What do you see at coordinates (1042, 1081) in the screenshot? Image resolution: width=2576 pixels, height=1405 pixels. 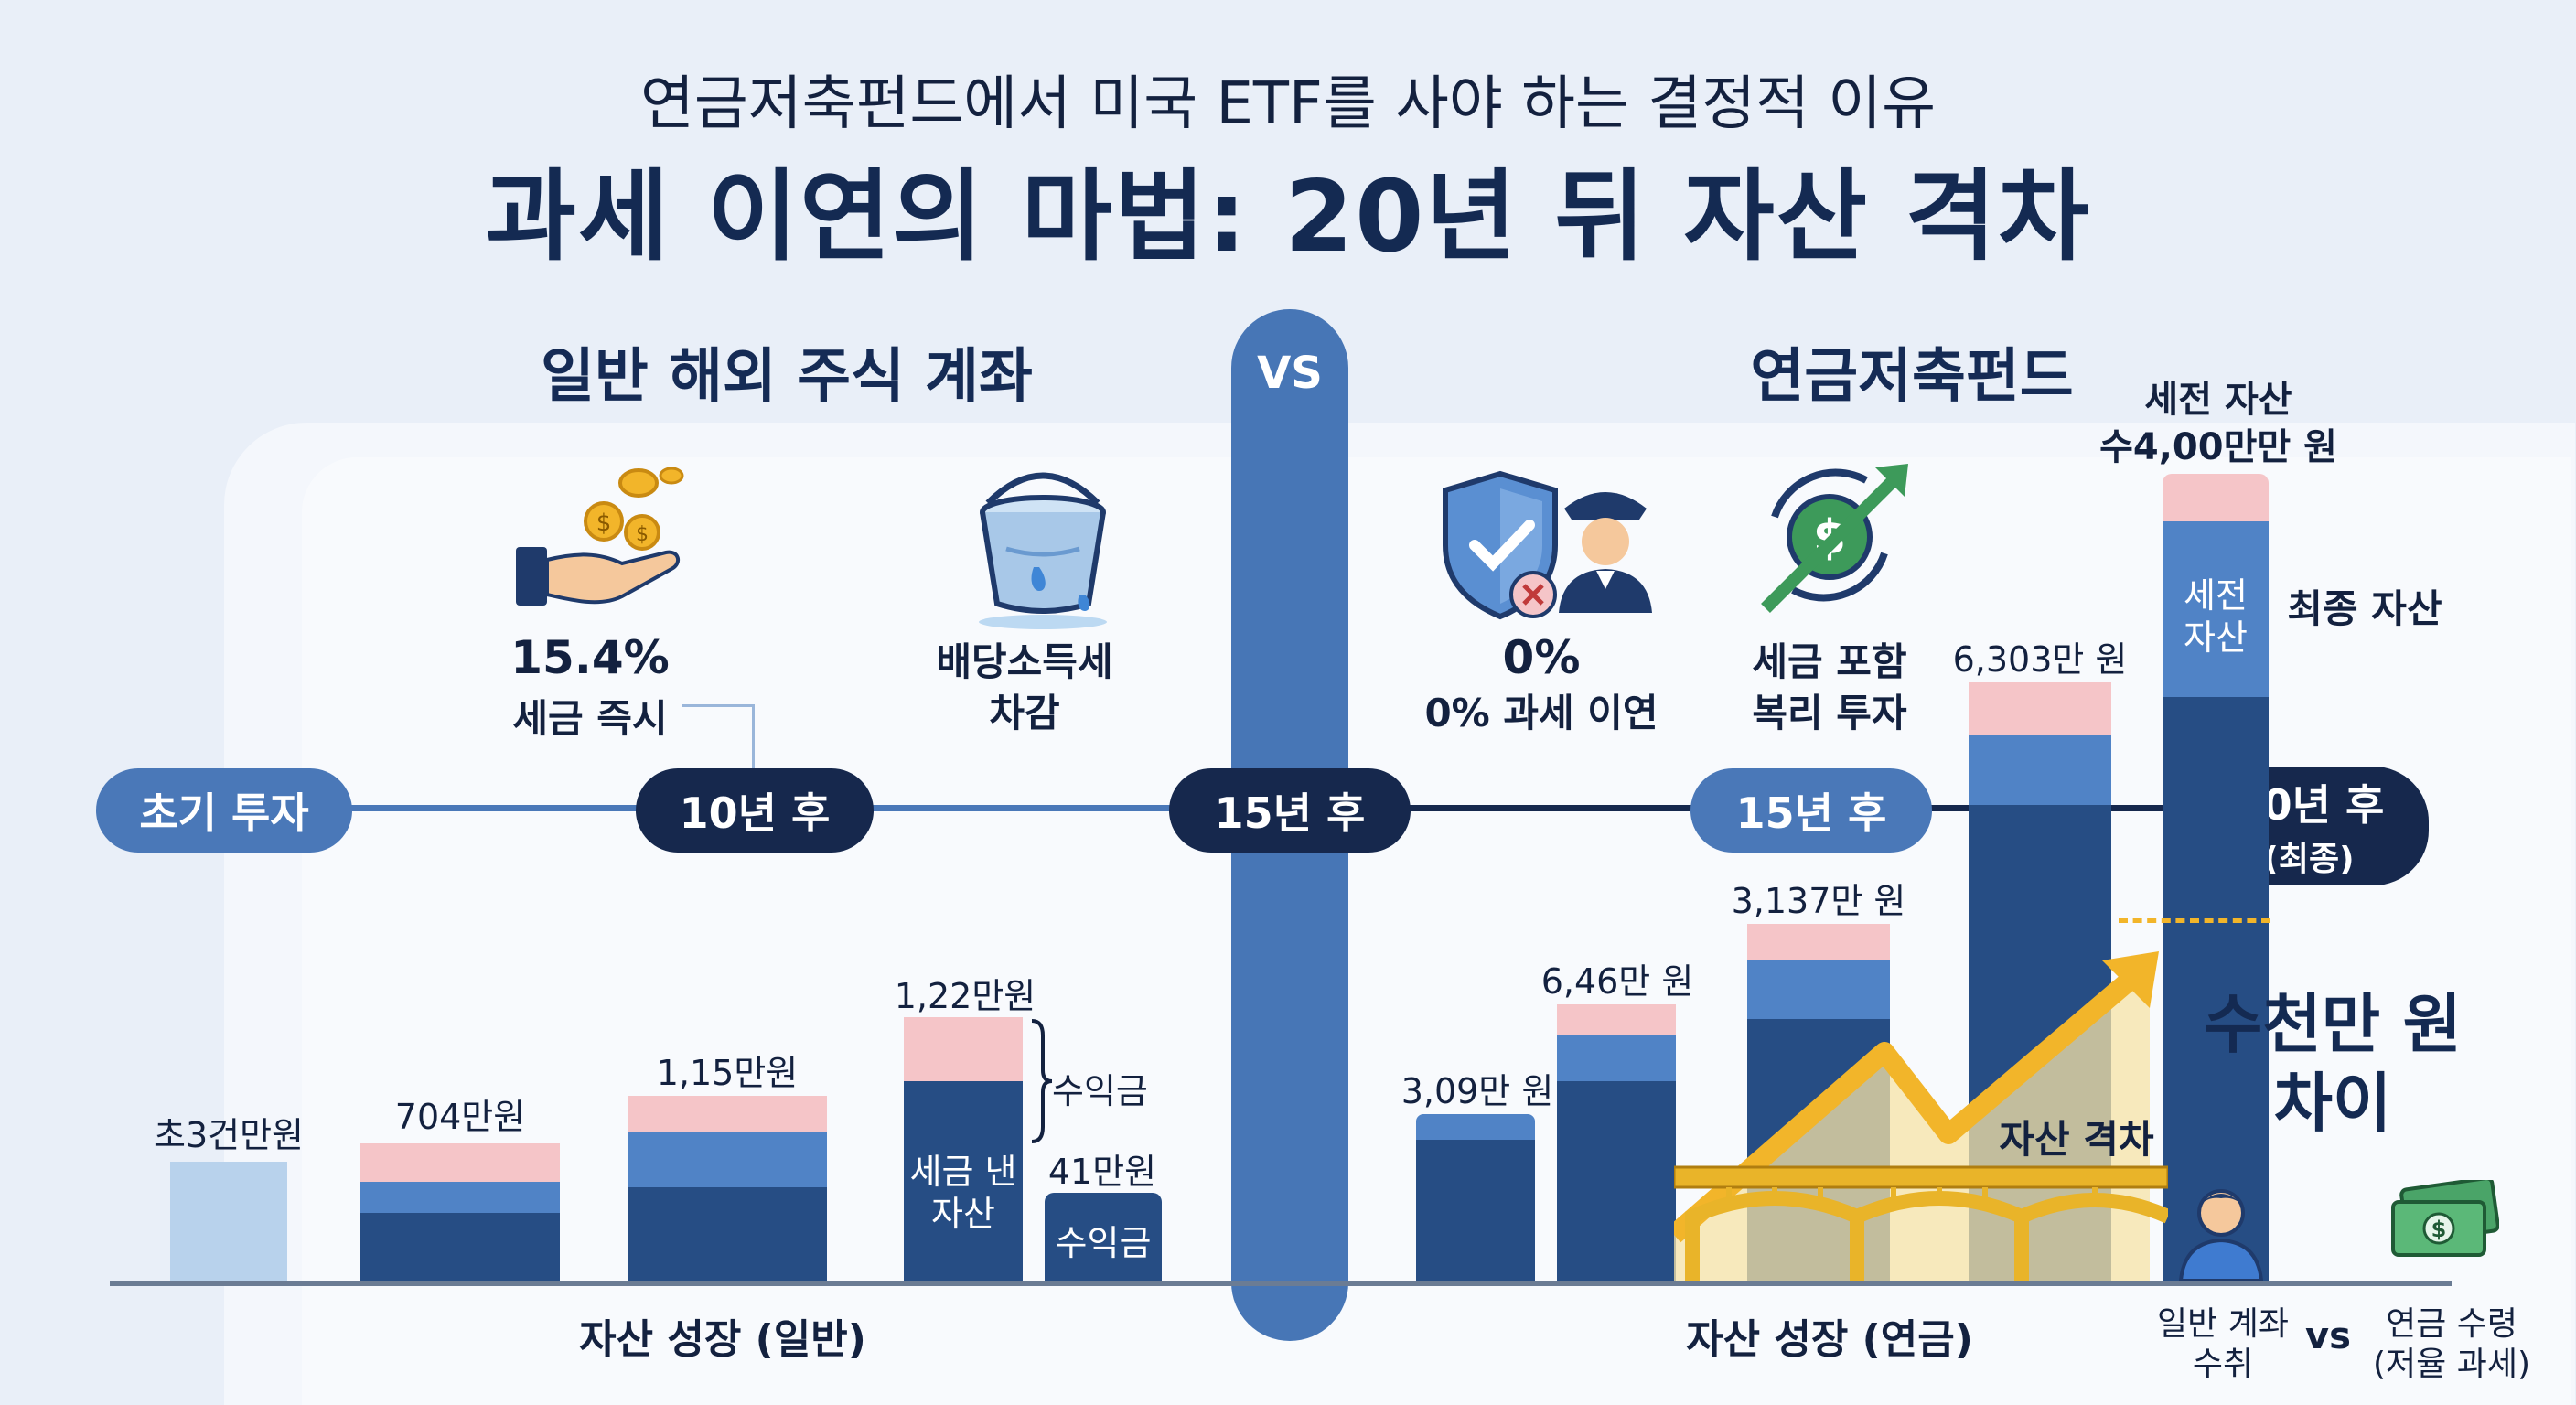 I see `brace-icon` at bounding box center [1042, 1081].